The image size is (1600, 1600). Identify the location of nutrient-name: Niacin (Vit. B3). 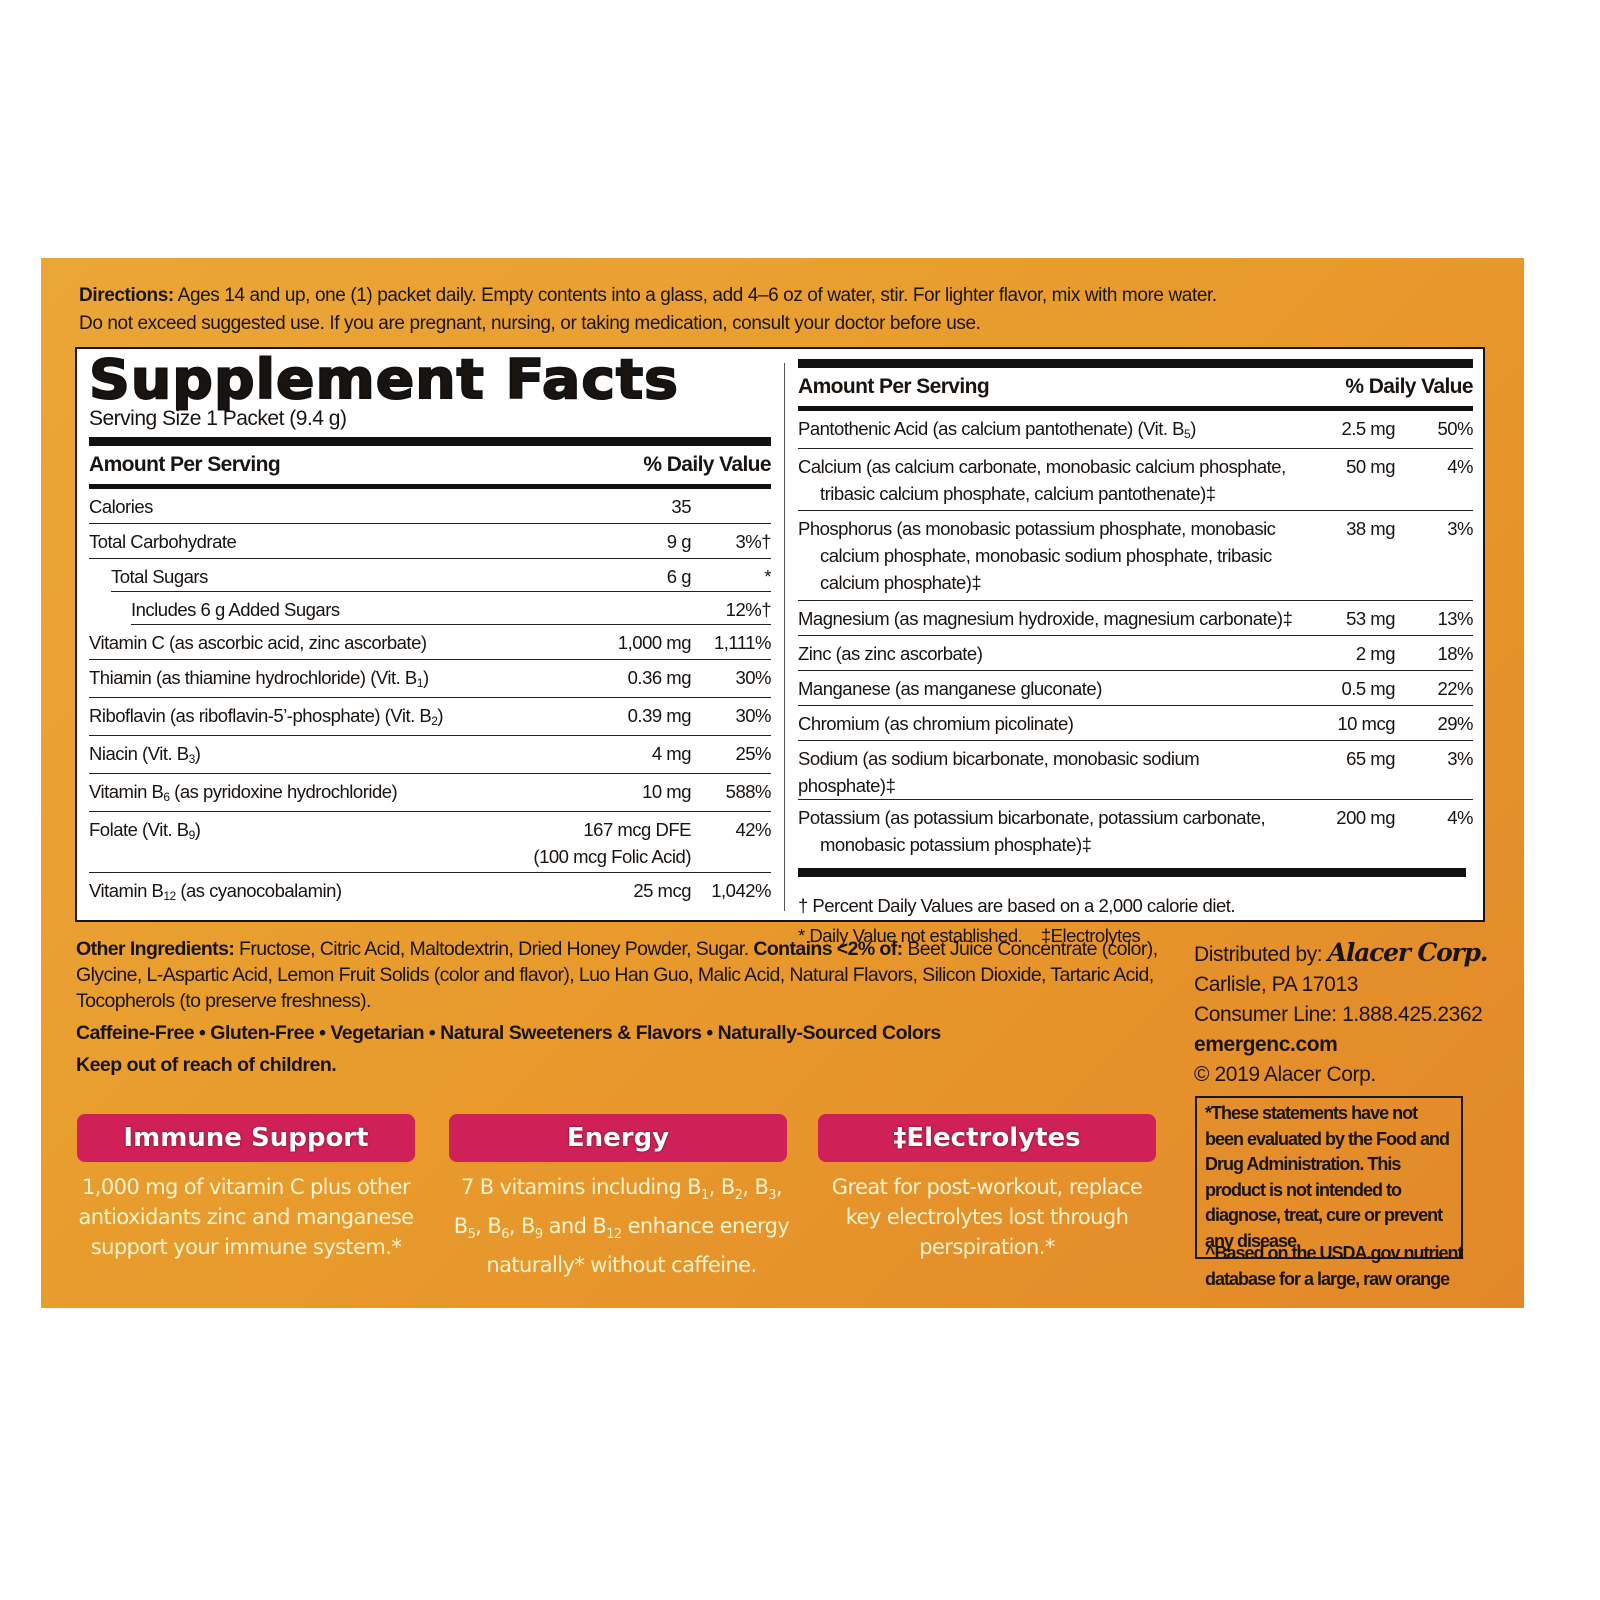
(145, 754).